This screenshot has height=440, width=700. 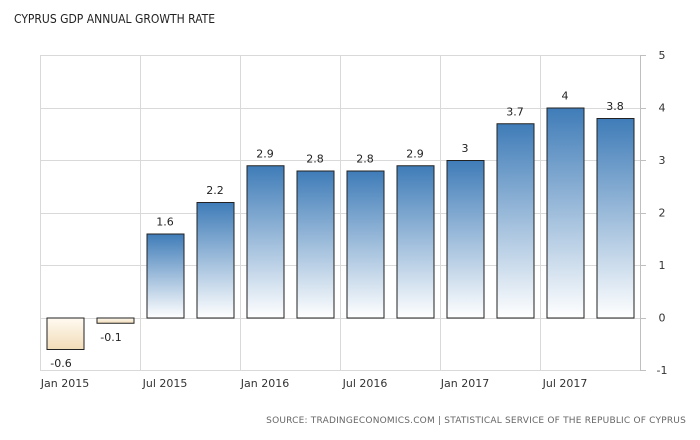 What do you see at coordinates (662, 318) in the screenshot?
I see `y-tick-label: 0` at bounding box center [662, 318].